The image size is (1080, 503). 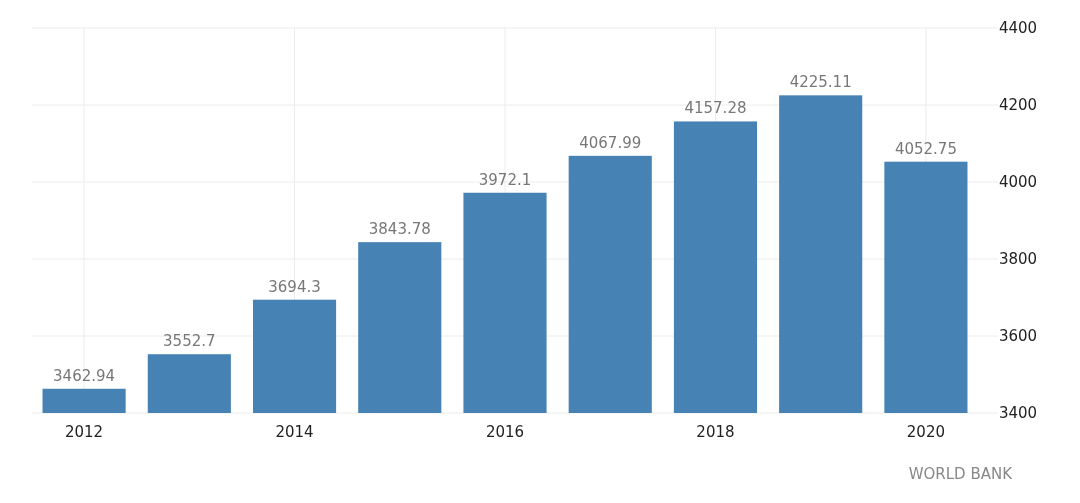 What do you see at coordinates (1018, 336) in the screenshot?
I see `y-tick-label: 3600` at bounding box center [1018, 336].